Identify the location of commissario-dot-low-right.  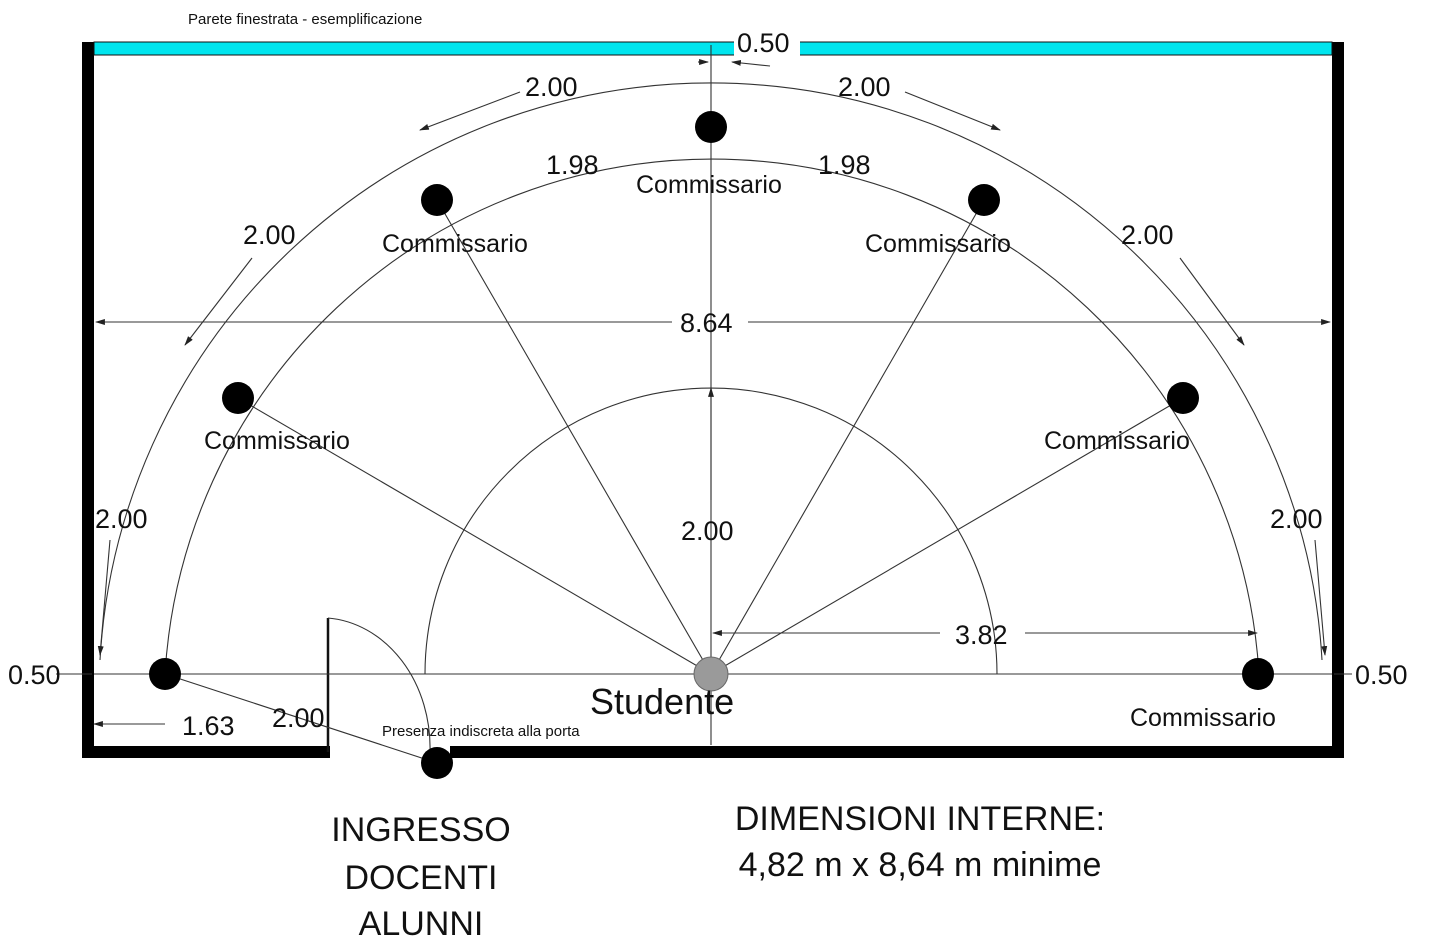
(1258, 674).